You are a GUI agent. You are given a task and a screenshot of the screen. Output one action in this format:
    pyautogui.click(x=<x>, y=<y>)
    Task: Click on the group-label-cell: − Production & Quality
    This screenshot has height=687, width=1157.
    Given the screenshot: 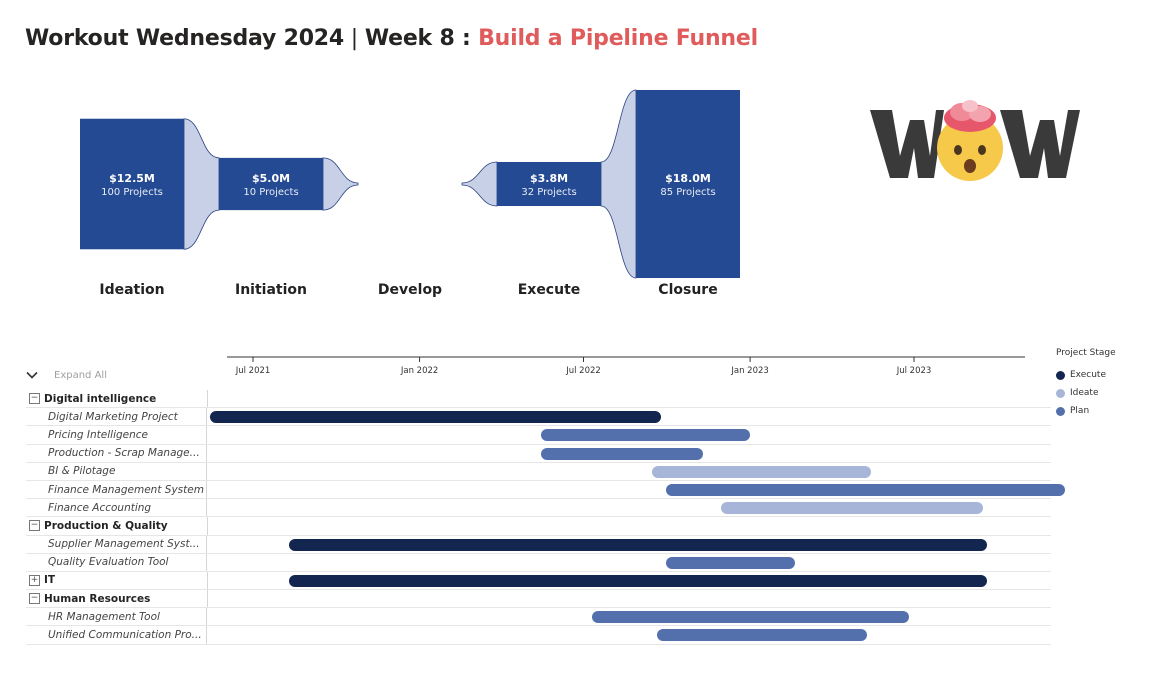 What is the action you would take?
    pyautogui.click(x=117, y=526)
    